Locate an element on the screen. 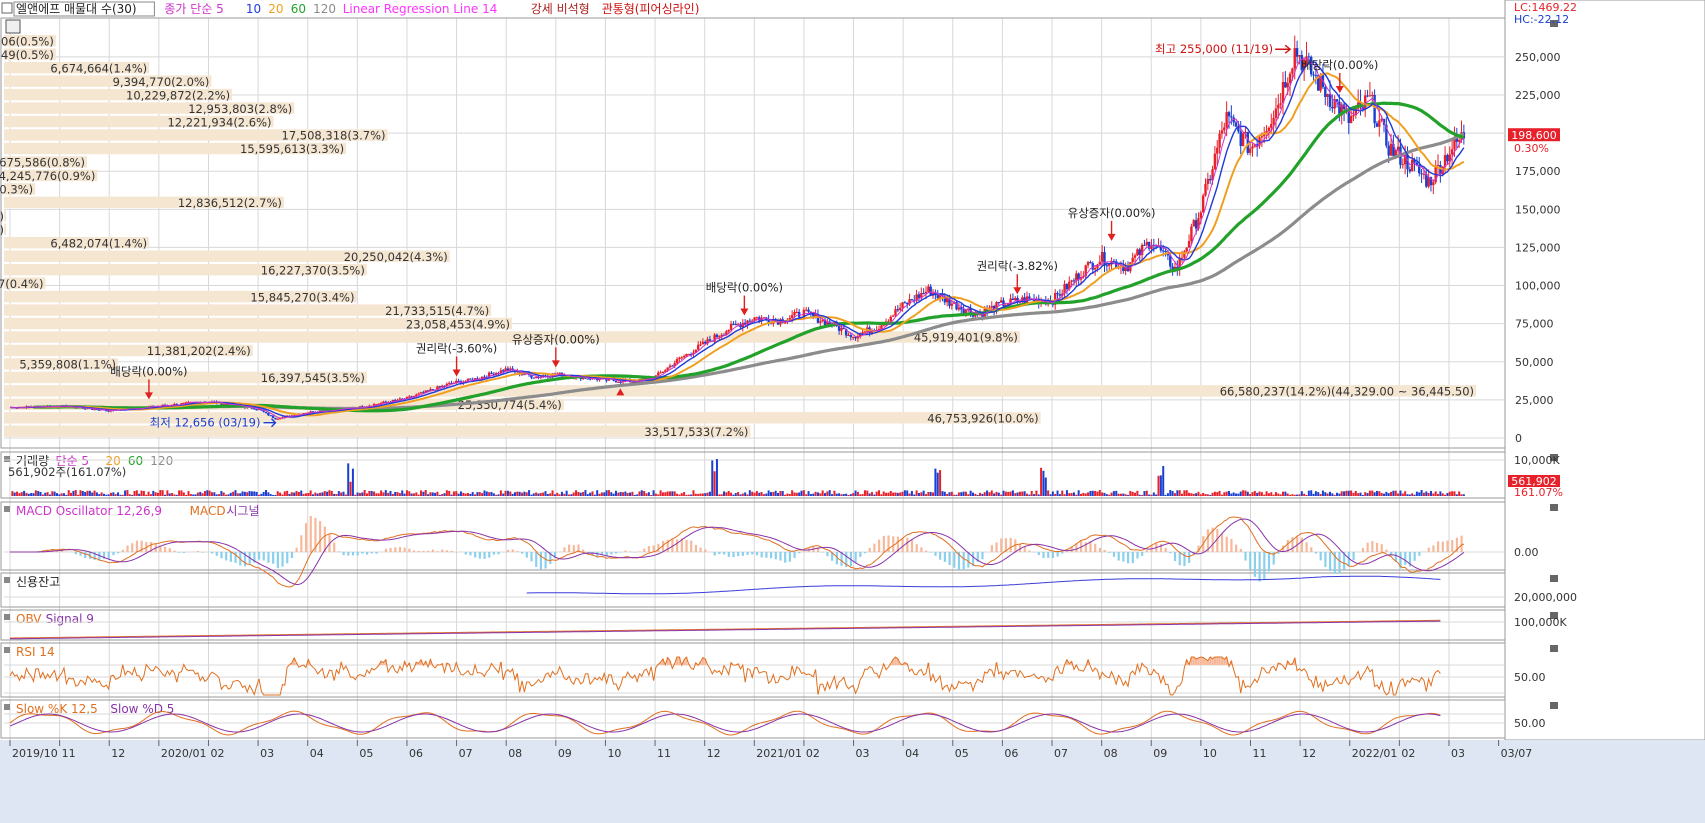 This screenshot has width=1705, height=823. high-arrow-icon is located at coordinates (1283, 49).